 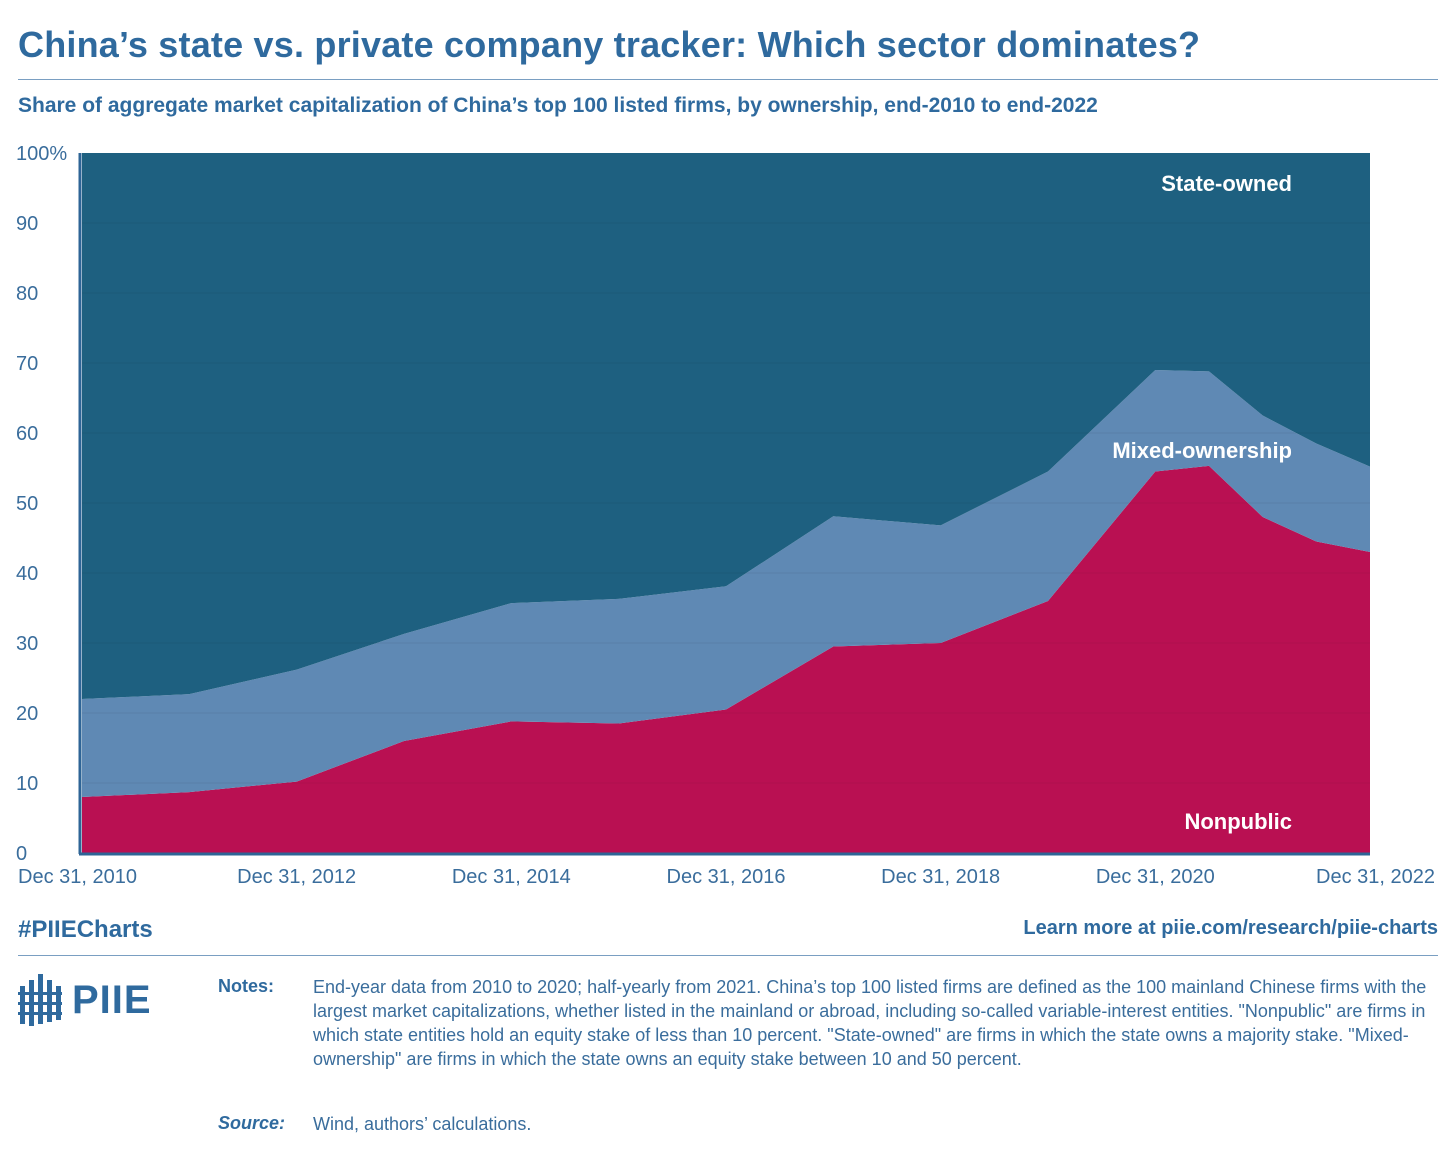 What do you see at coordinates (21, 854) in the screenshot?
I see `y-tick-label: 0` at bounding box center [21, 854].